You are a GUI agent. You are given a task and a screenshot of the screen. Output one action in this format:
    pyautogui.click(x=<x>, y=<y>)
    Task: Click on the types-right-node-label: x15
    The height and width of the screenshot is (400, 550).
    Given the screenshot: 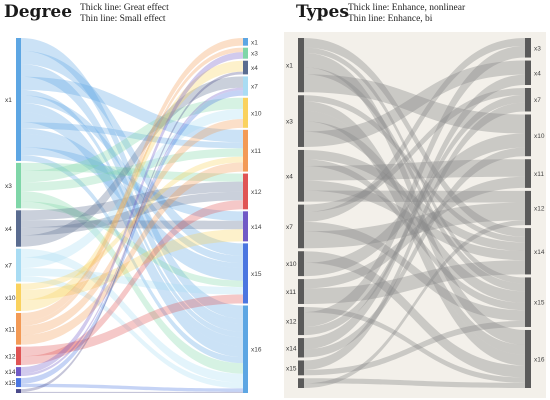 What is the action you would take?
    pyautogui.click(x=539, y=303)
    